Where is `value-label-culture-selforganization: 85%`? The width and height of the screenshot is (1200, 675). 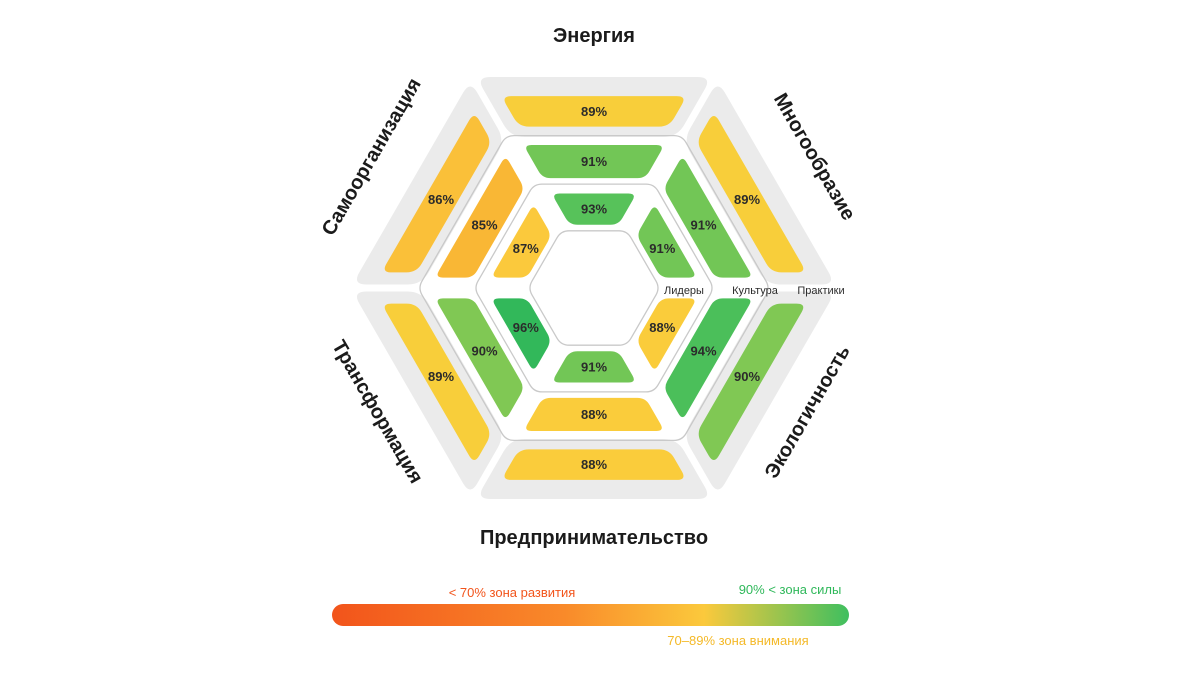
value-label-culture-selforganization: 85% is located at coordinates (484, 224).